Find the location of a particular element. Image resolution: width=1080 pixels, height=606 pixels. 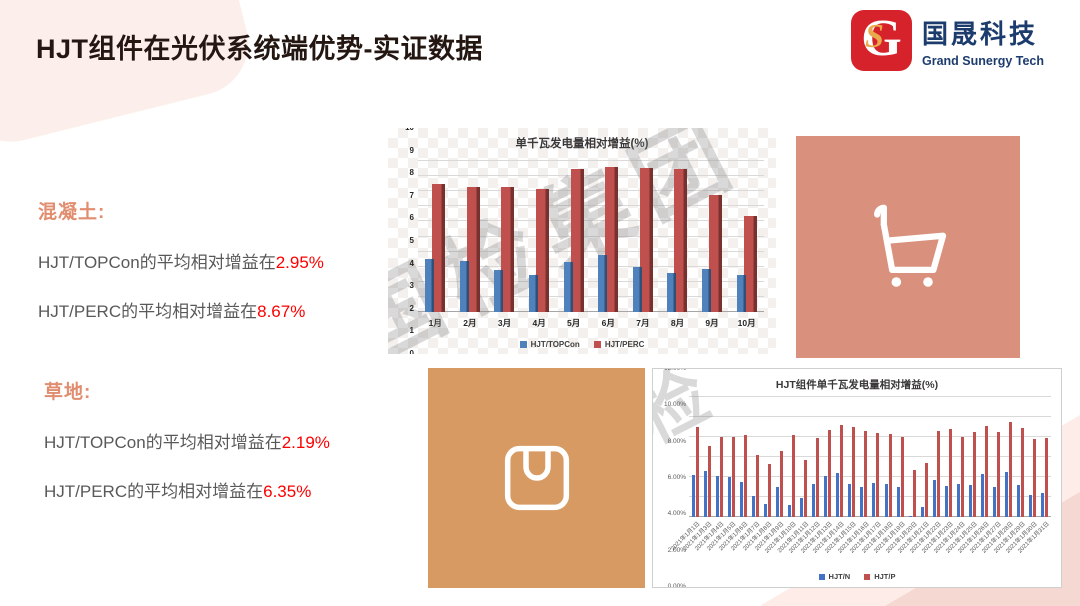

y-tick-label: 6.00% is located at coordinates (676, 477).